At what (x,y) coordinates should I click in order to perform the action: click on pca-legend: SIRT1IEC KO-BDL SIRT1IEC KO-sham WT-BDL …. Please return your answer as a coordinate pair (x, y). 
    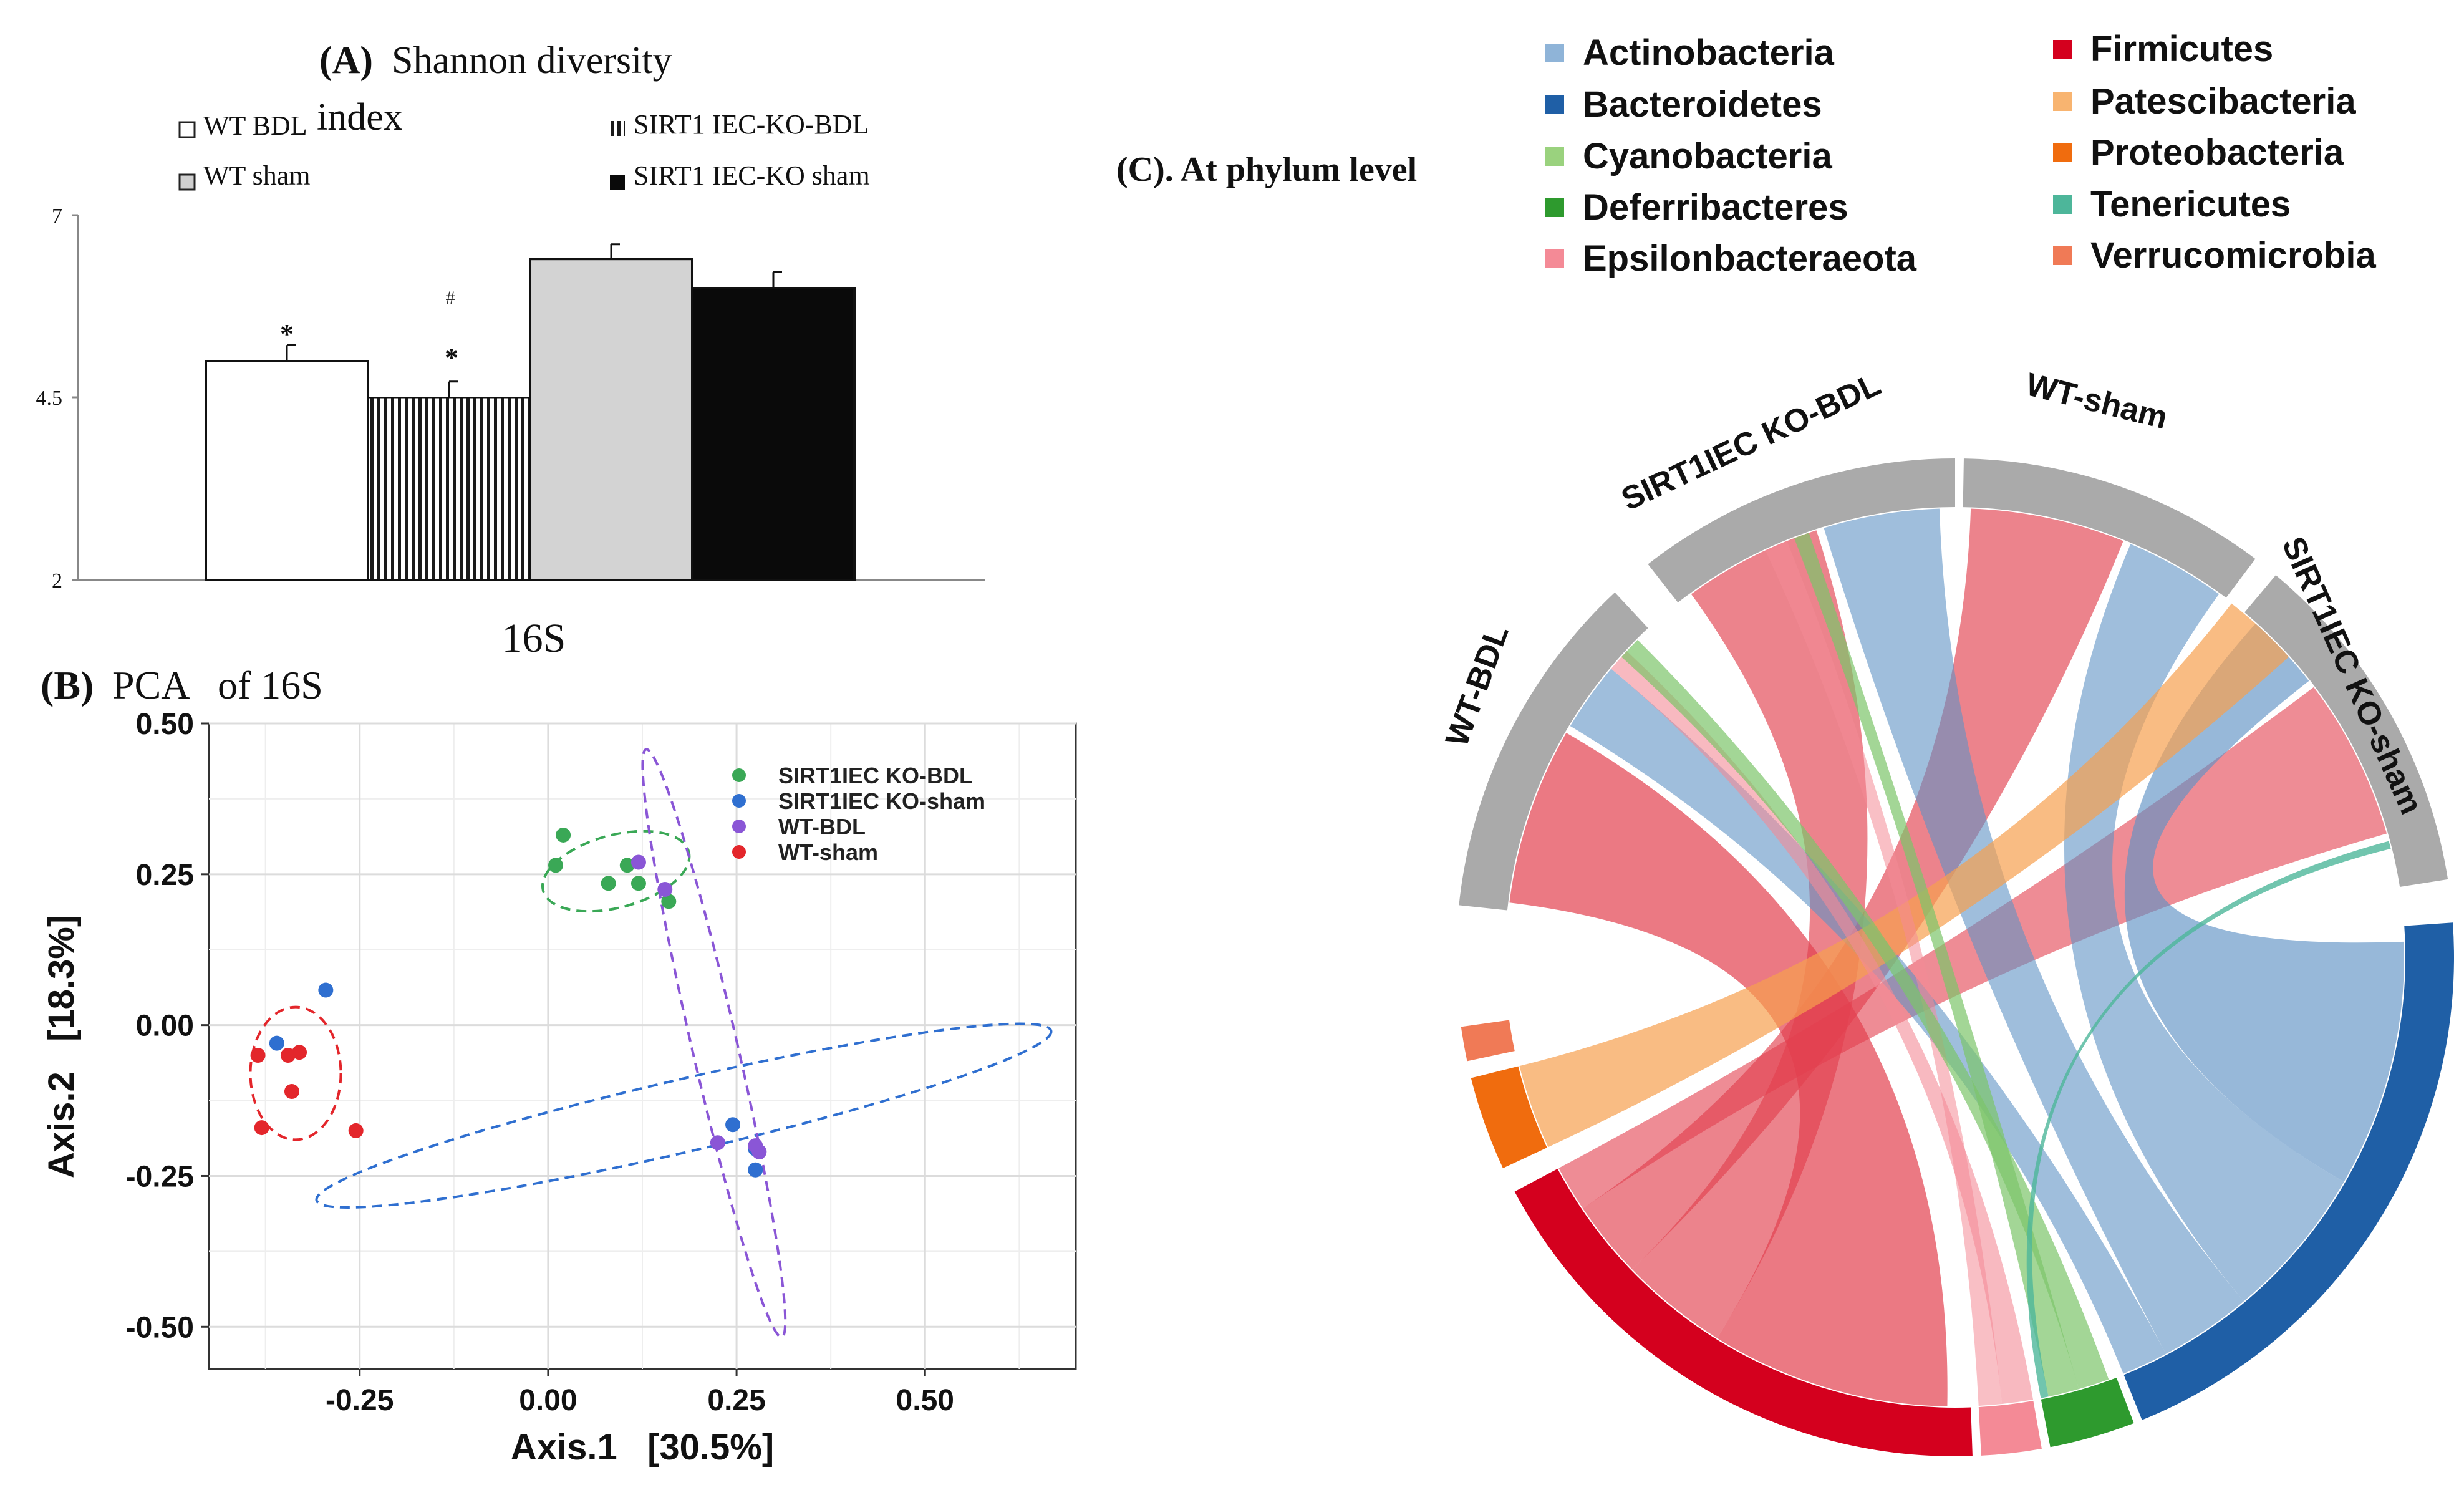
    Looking at the image, I should click on (858, 814).